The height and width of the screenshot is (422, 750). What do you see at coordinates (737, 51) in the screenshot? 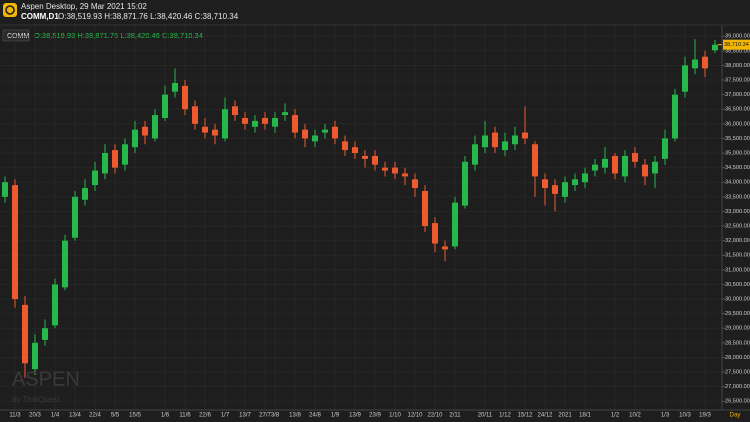
I see `y-tick-label: 38,500.00` at bounding box center [737, 51].